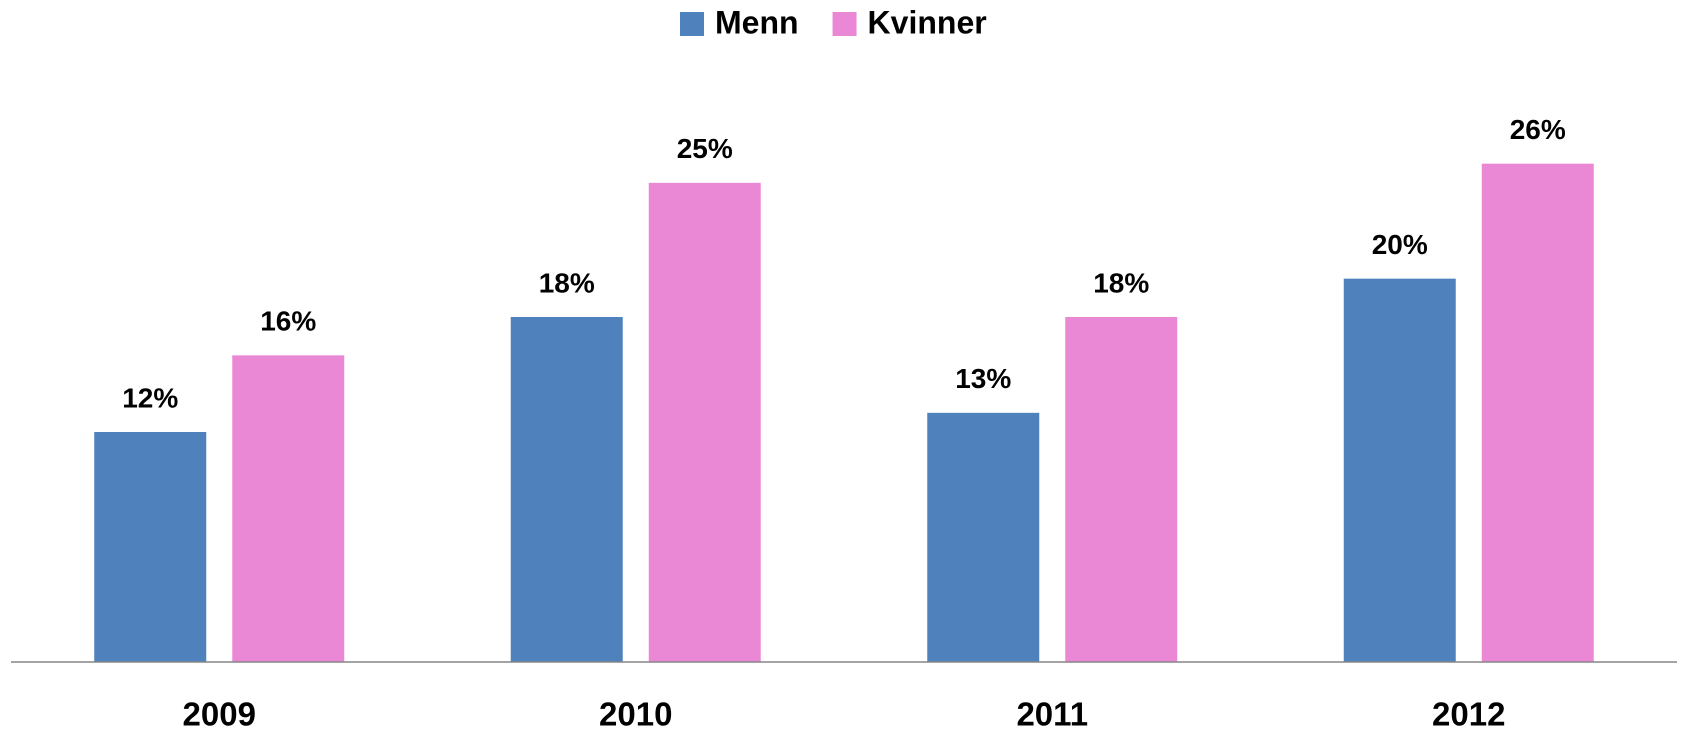 Image resolution: width=1683 pixels, height=735 pixels. Describe the element at coordinates (150, 397) in the screenshot. I see `value-label: 12%` at that location.